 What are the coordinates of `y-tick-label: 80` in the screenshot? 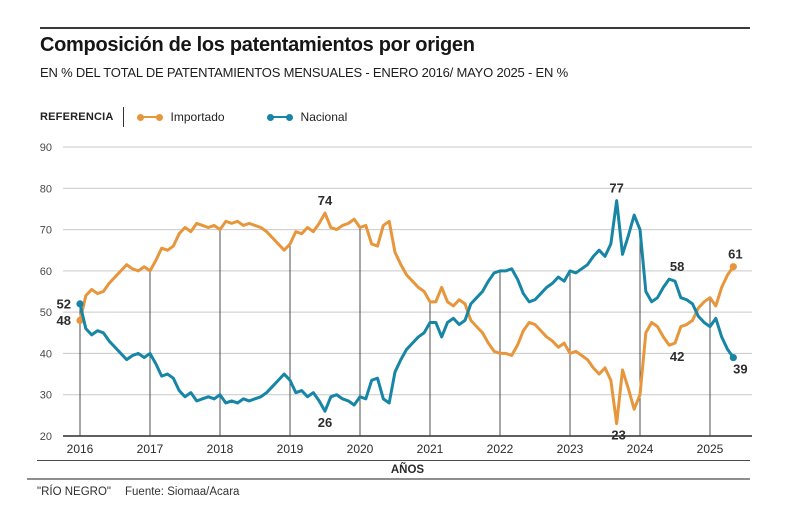 It's located at (46, 189).